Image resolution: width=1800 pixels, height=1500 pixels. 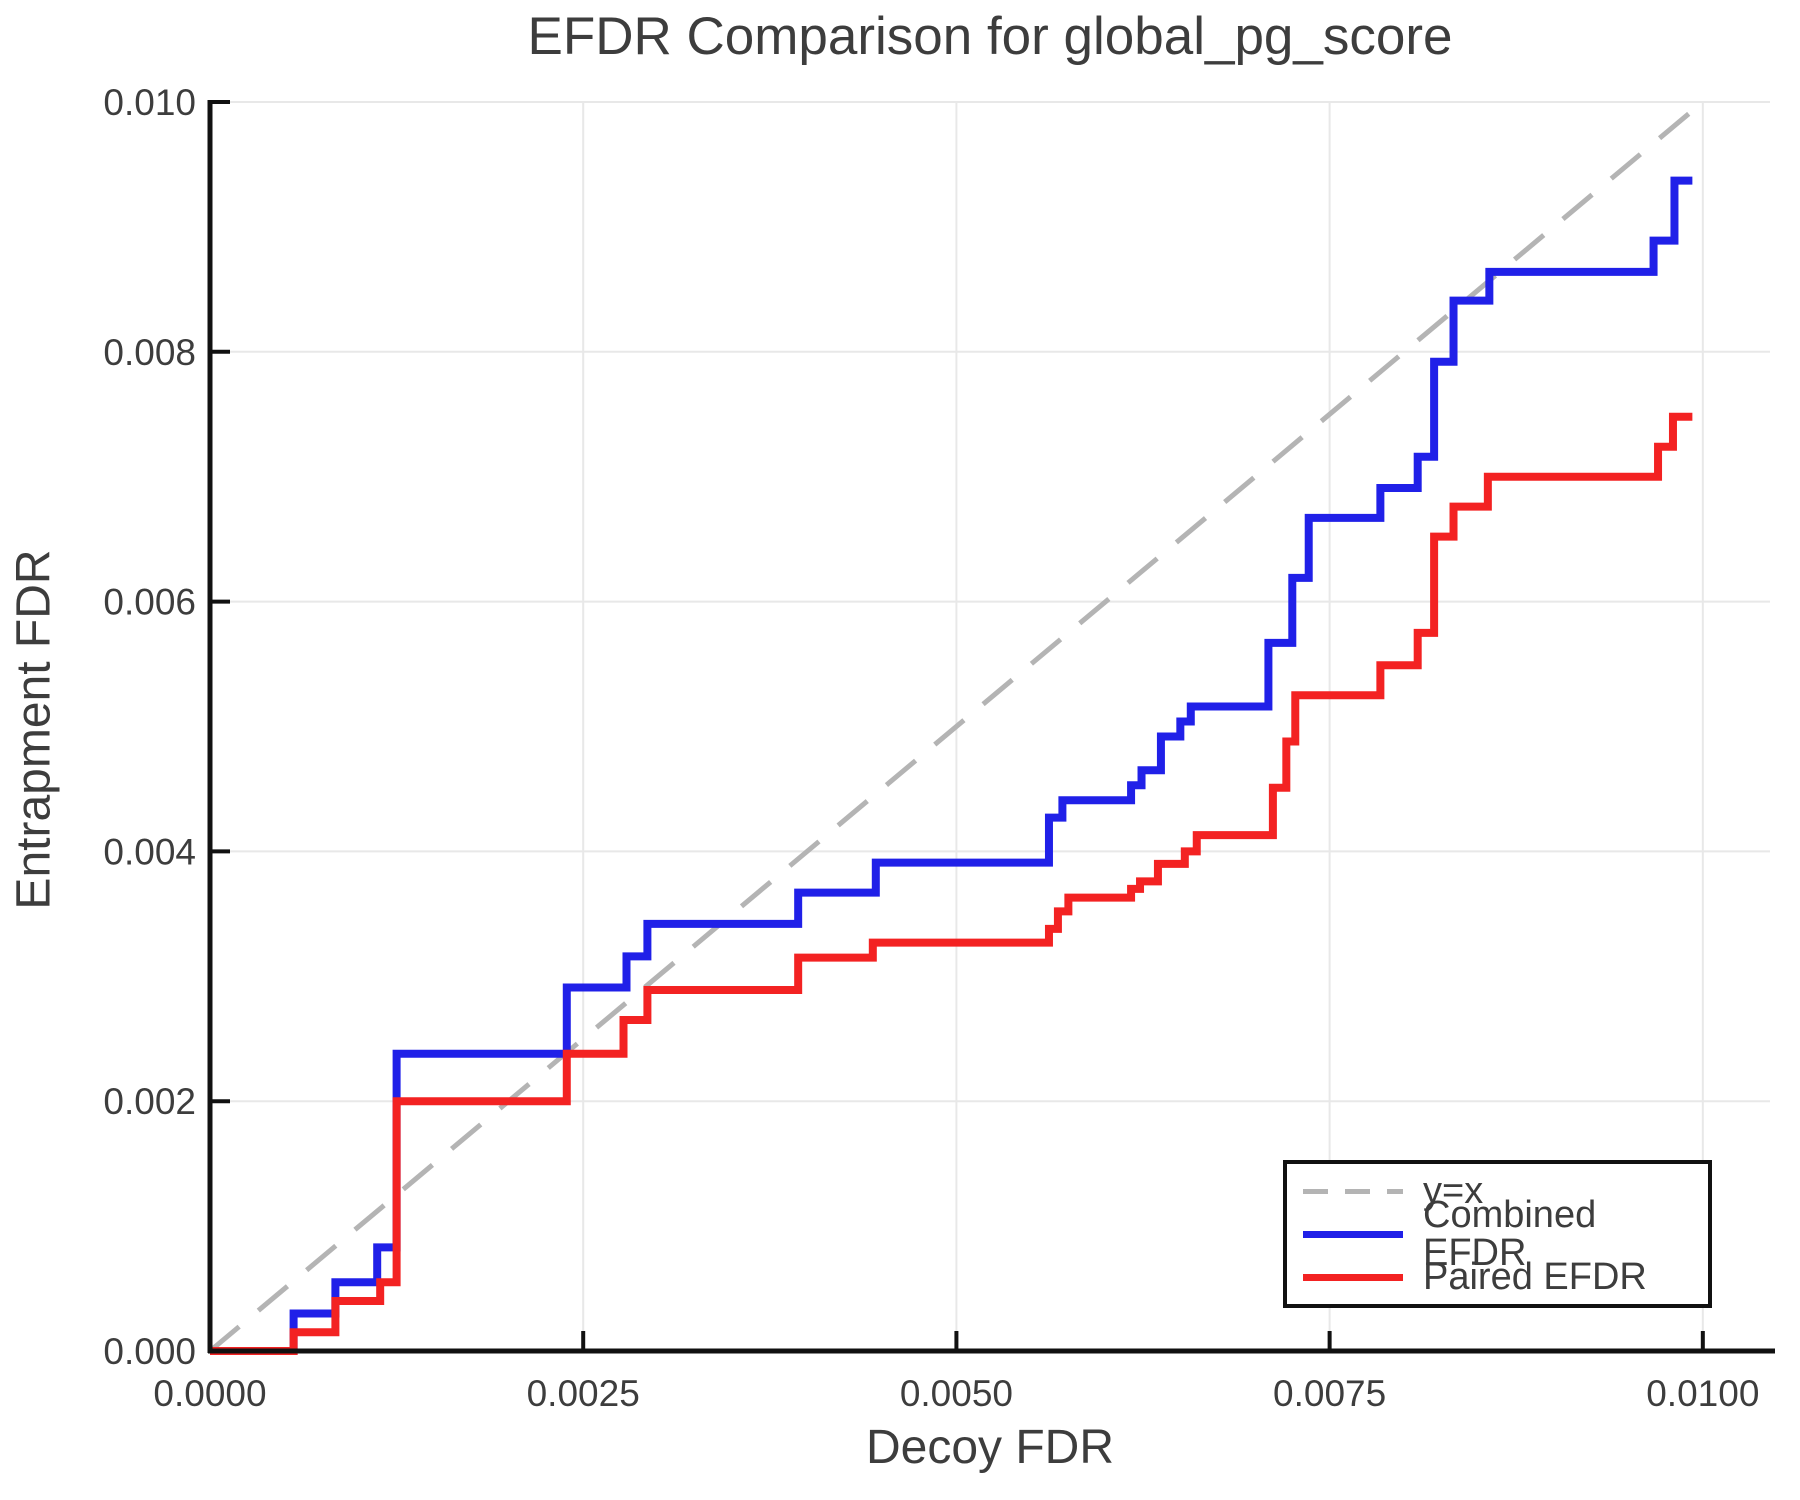 I want to click on x-tick-label: 0.0075, so click(x=1329, y=1393).